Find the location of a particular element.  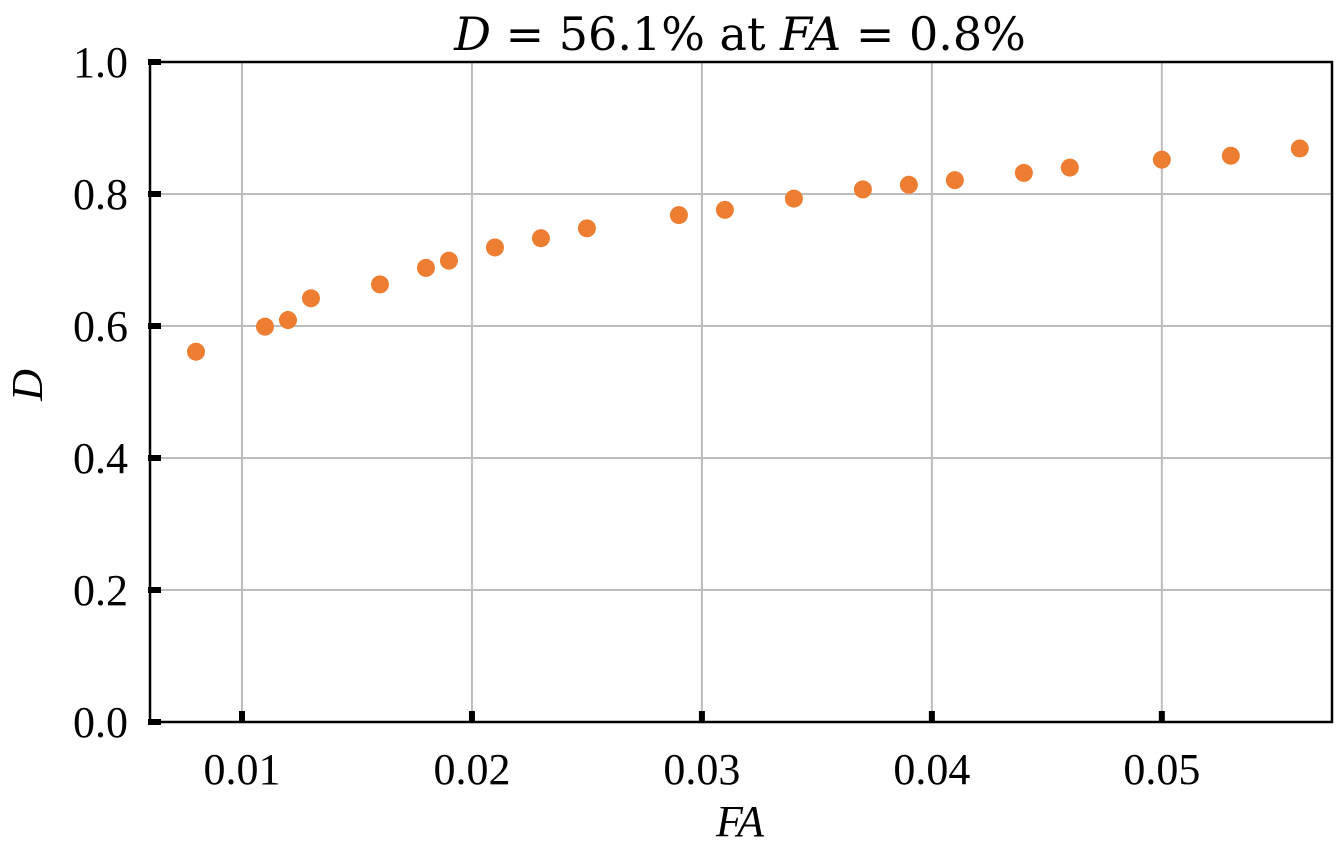

x-tick-label-1: 0.02 is located at coordinates (471, 769).